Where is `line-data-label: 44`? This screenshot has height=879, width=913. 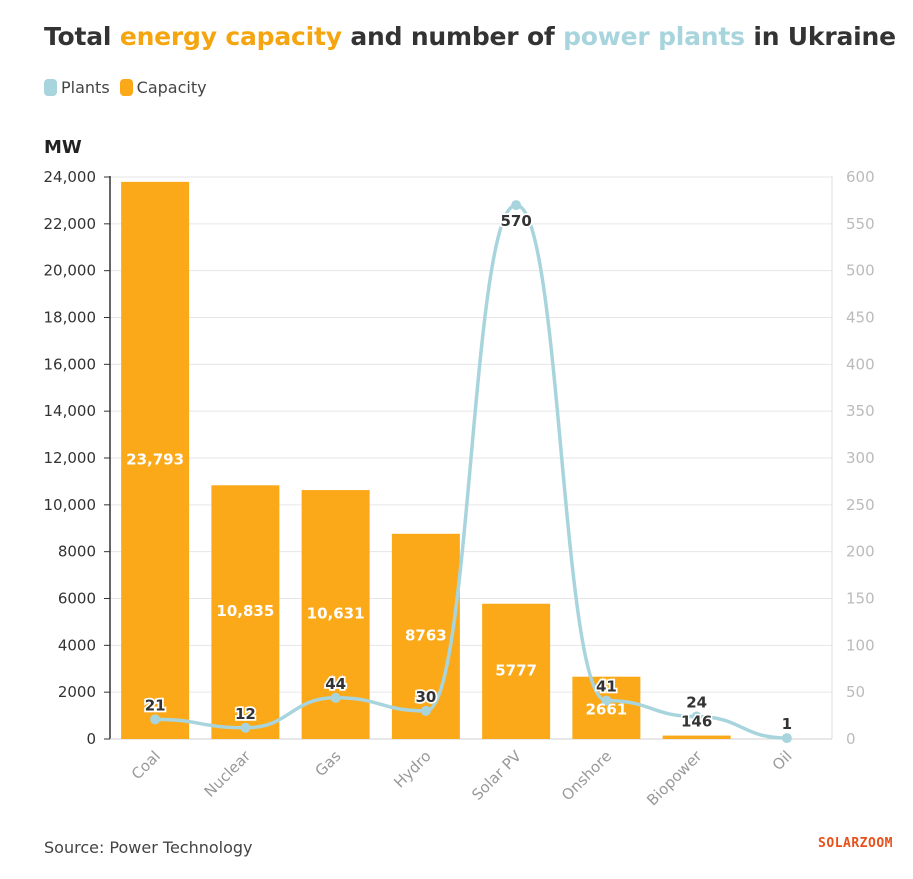
line-data-label: 44 is located at coordinates (335, 684).